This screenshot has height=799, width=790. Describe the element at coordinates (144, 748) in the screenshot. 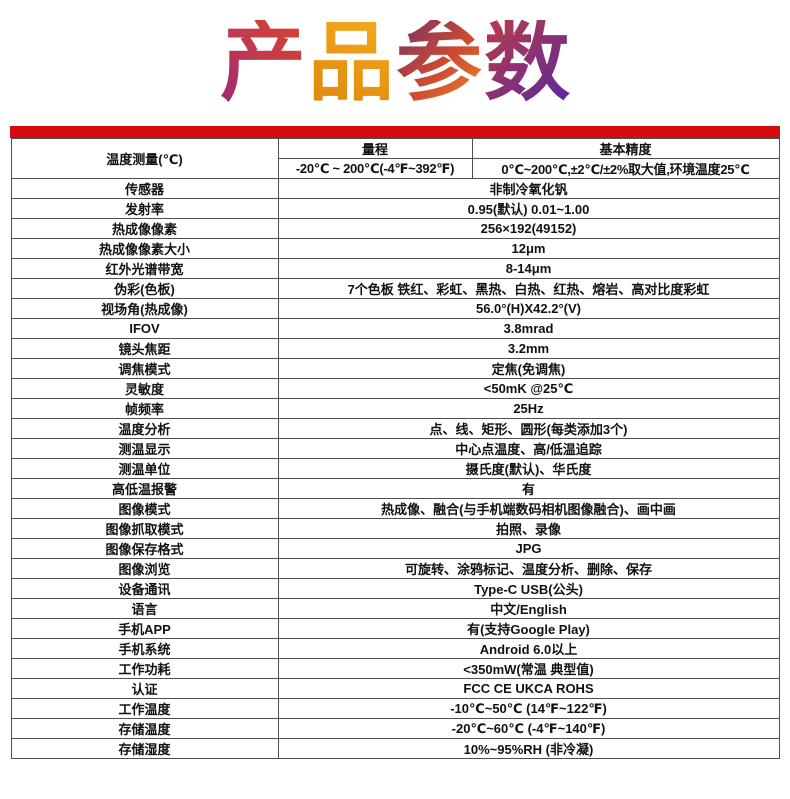

I see `spec-label-cell: 存储湿度` at that location.